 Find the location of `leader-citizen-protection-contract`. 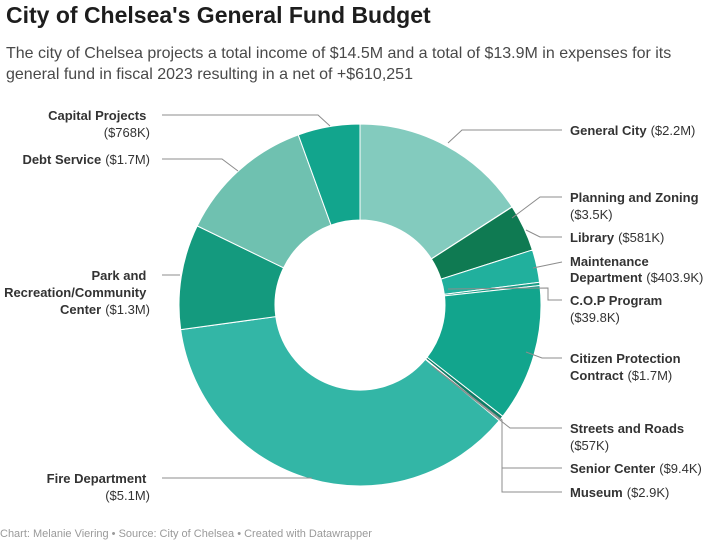

leader-citizen-protection-contract is located at coordinates (543, 355).